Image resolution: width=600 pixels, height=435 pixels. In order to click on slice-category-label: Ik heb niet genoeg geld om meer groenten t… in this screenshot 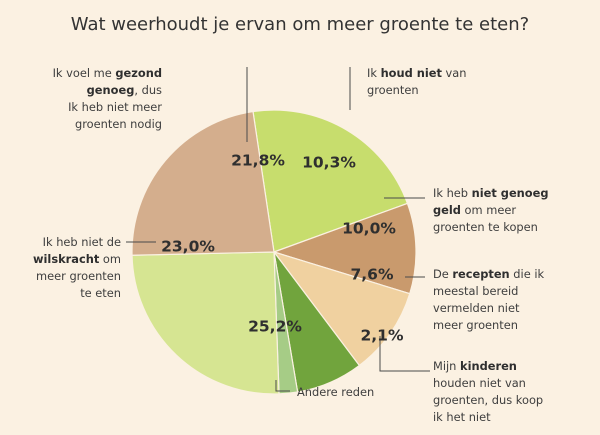, I will do `click(491, 210)`.